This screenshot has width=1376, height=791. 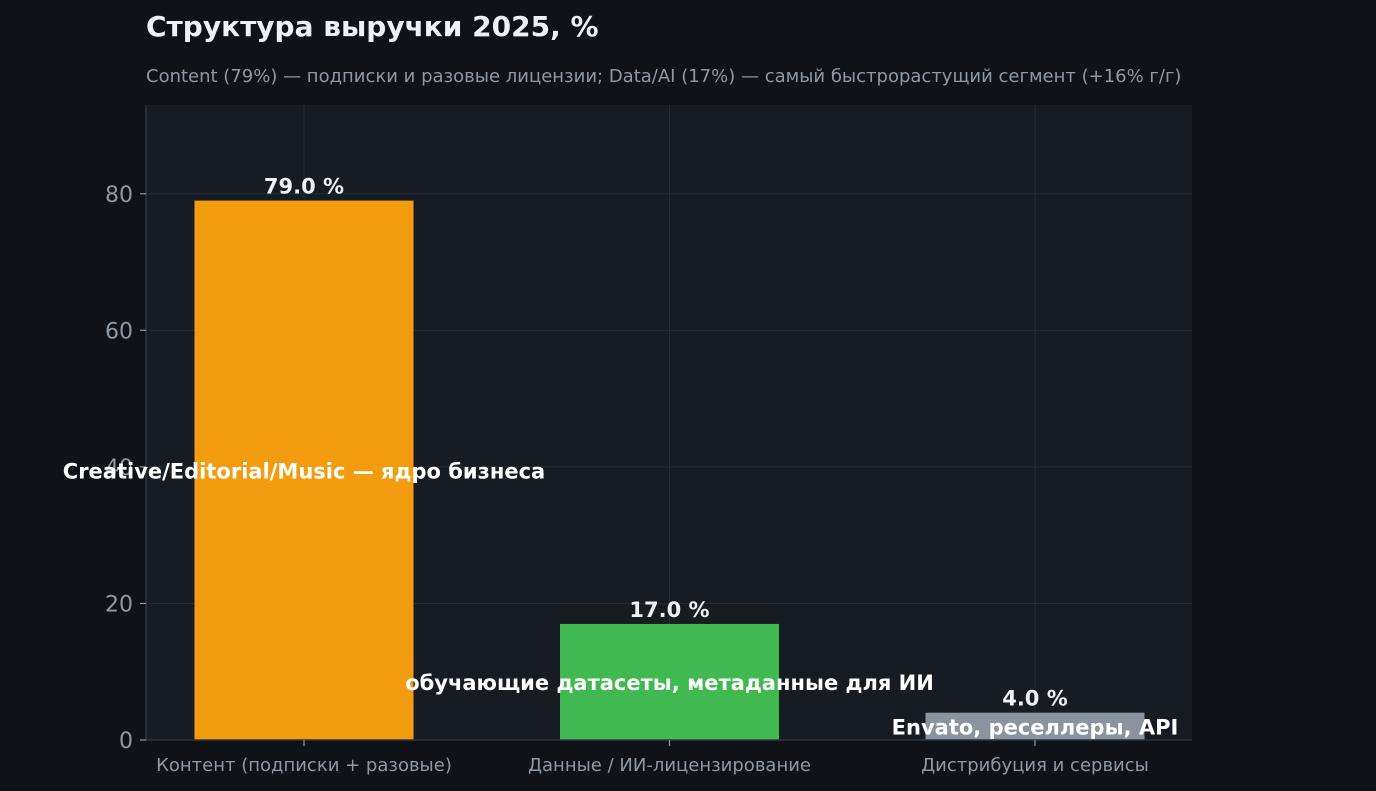 What do you see at coordinates (1035, 765) in the screenshot?
I see `x-tick-label: Дистрибуция и сервисы` at bounding box center [1035, 765].